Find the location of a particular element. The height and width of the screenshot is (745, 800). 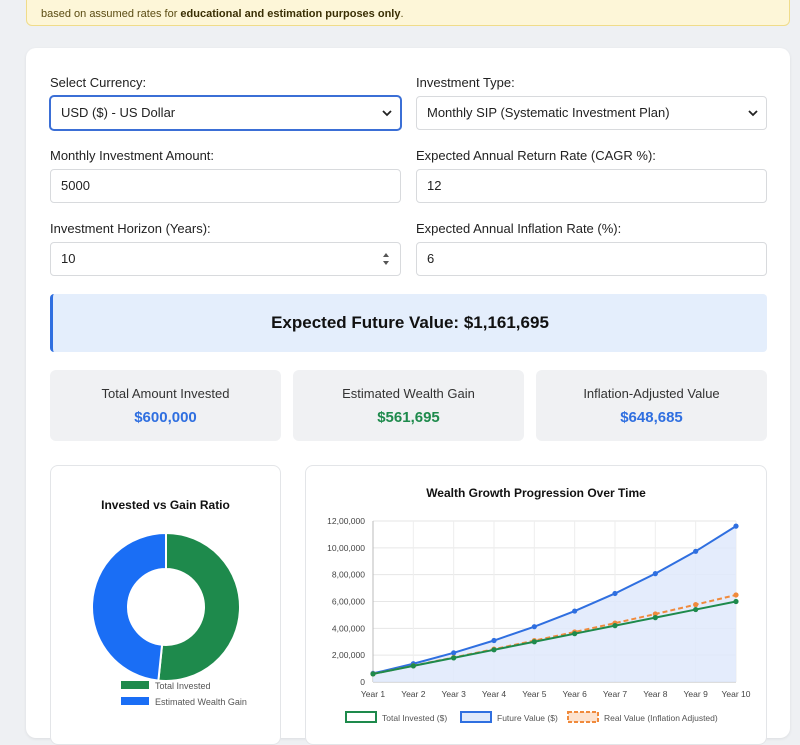

x-tick-label: Year 10 is located at coordinates (736, 694).